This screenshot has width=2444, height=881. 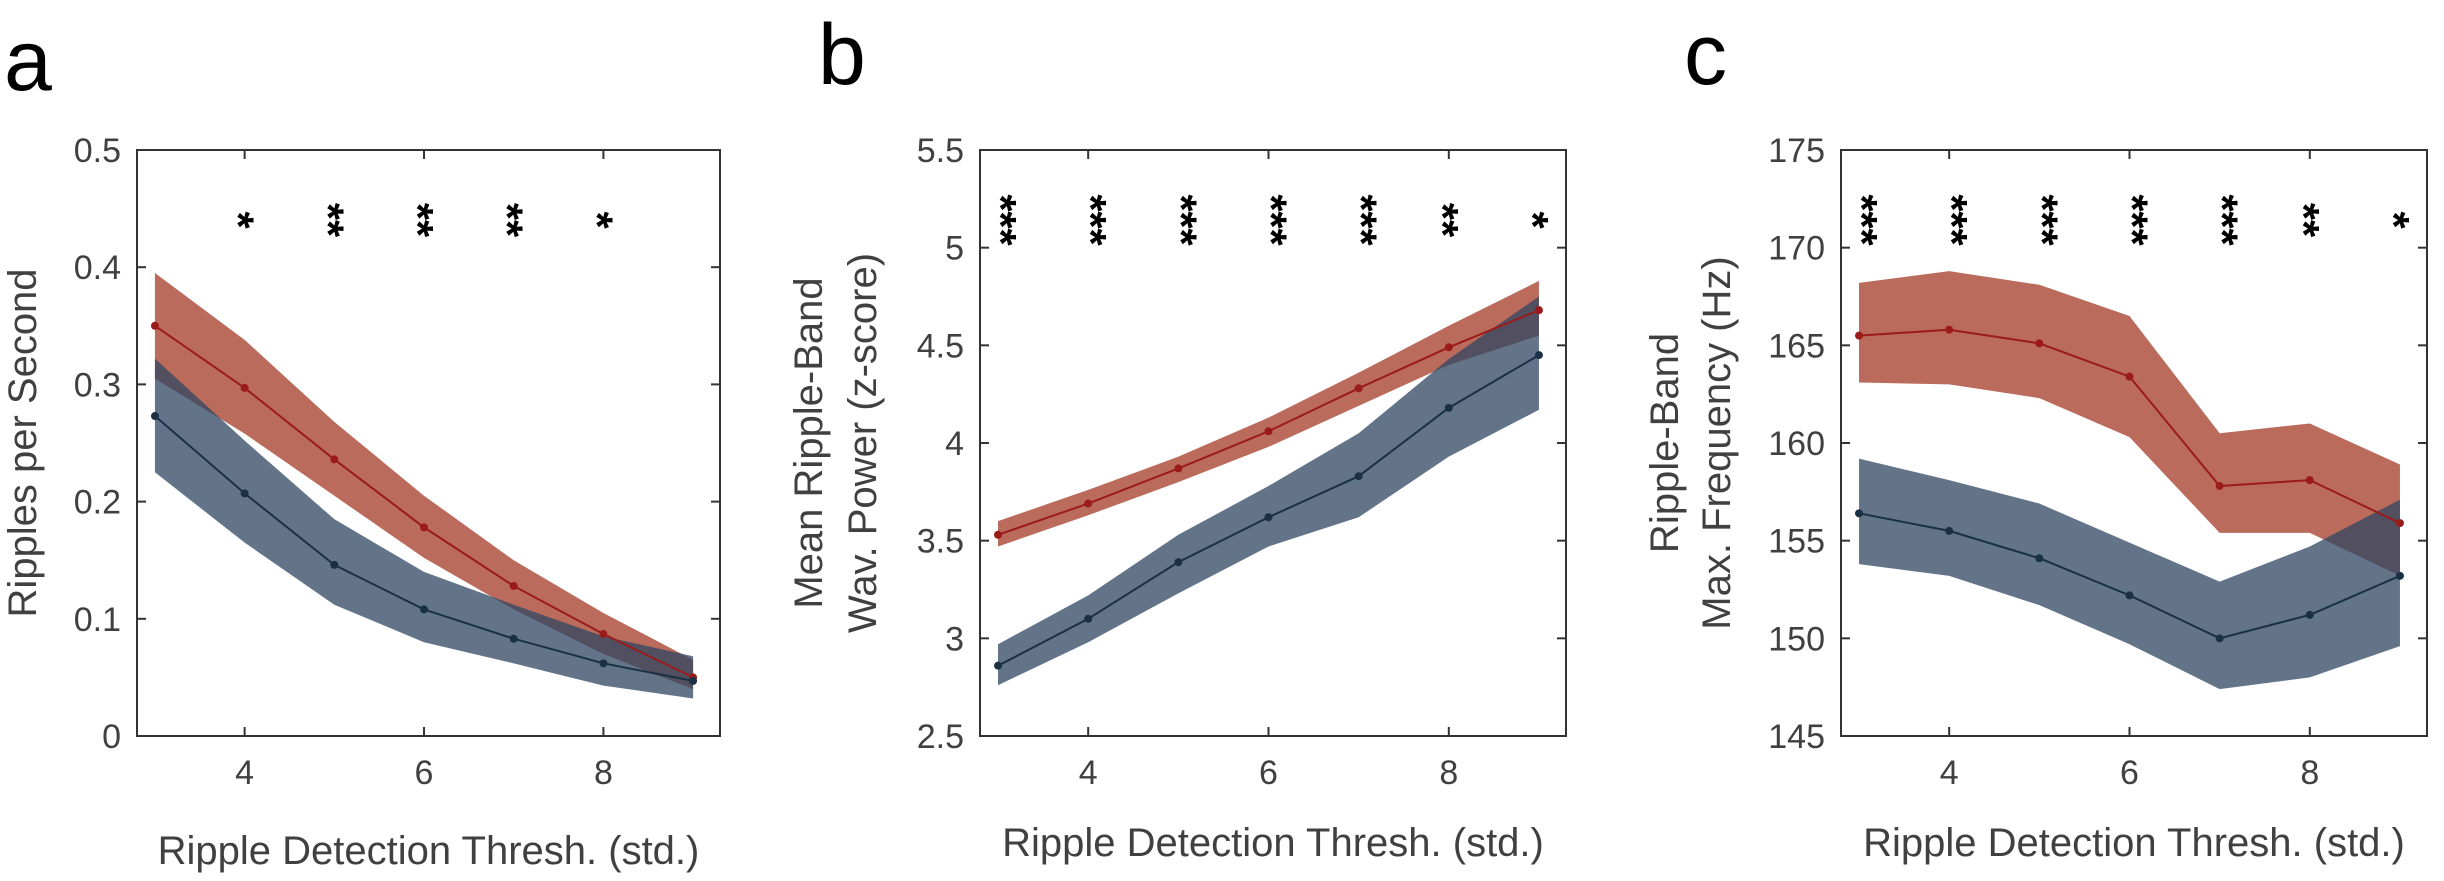 What do you see at coordinates (1268, 413) in the screenshot?
I see `band-red` at bounding box center [1268, 413].